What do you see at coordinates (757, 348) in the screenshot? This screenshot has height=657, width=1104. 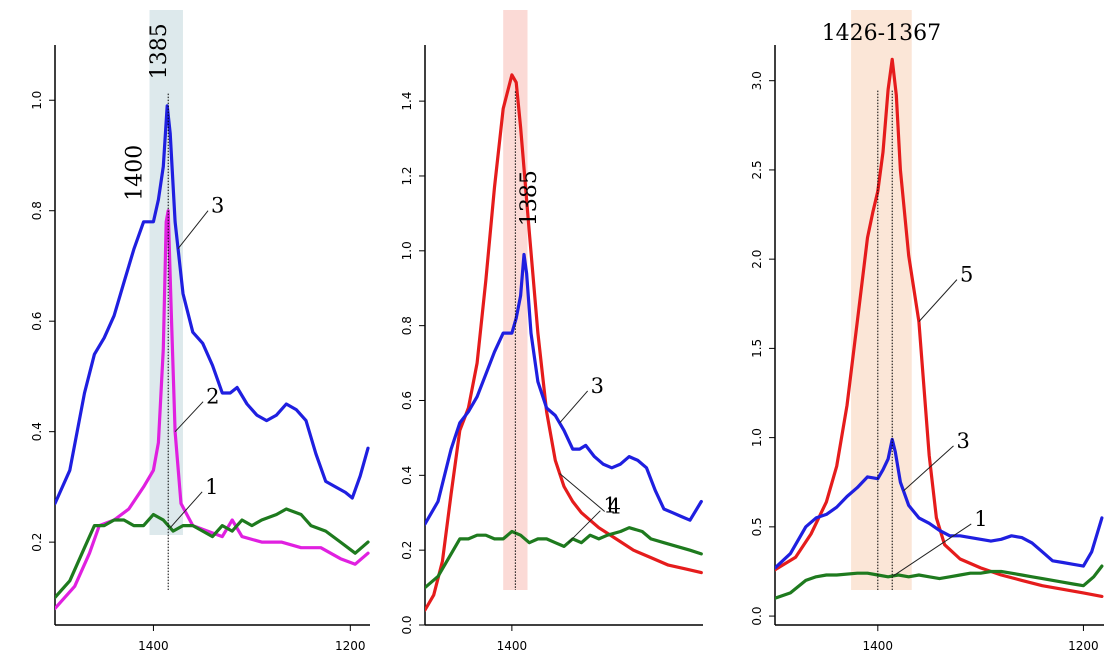 I see `y-tick-label: 1.5` at bounding box center [757, 348].